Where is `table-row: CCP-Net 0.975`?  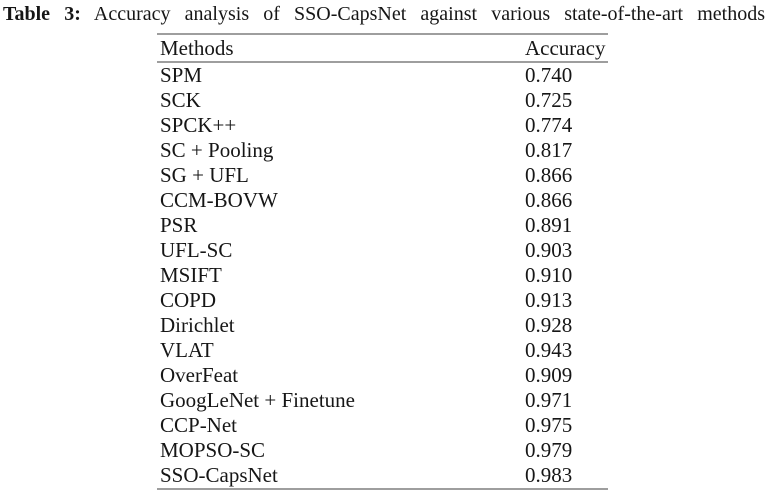
table-row: CCP-Net 0.975 is located at coordinates (382, 425).